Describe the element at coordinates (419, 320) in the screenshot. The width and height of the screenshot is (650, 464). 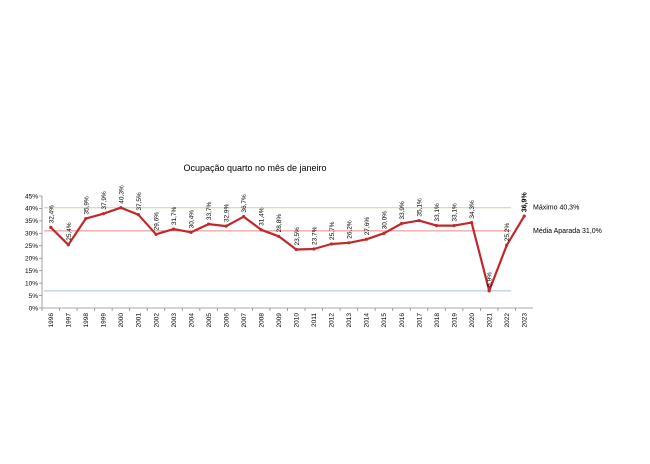
I see `x-tick-label: 2017` at that location.